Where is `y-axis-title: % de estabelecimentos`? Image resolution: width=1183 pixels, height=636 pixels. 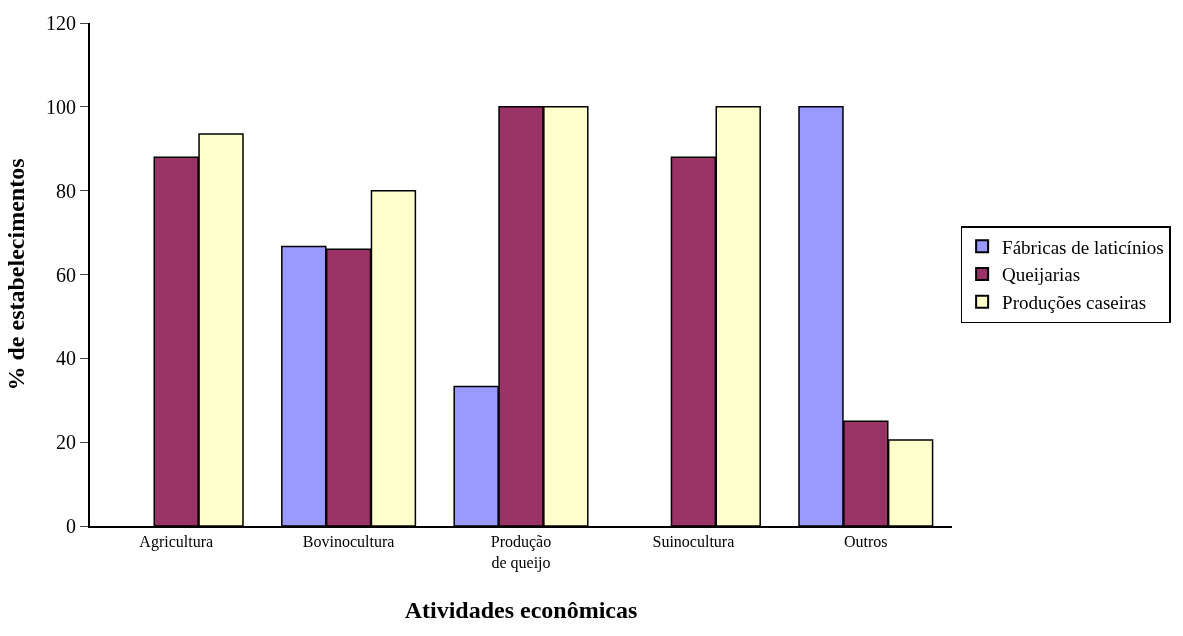 y-axis-title: % de estabelecimentos is located at coordinates (15, 274).